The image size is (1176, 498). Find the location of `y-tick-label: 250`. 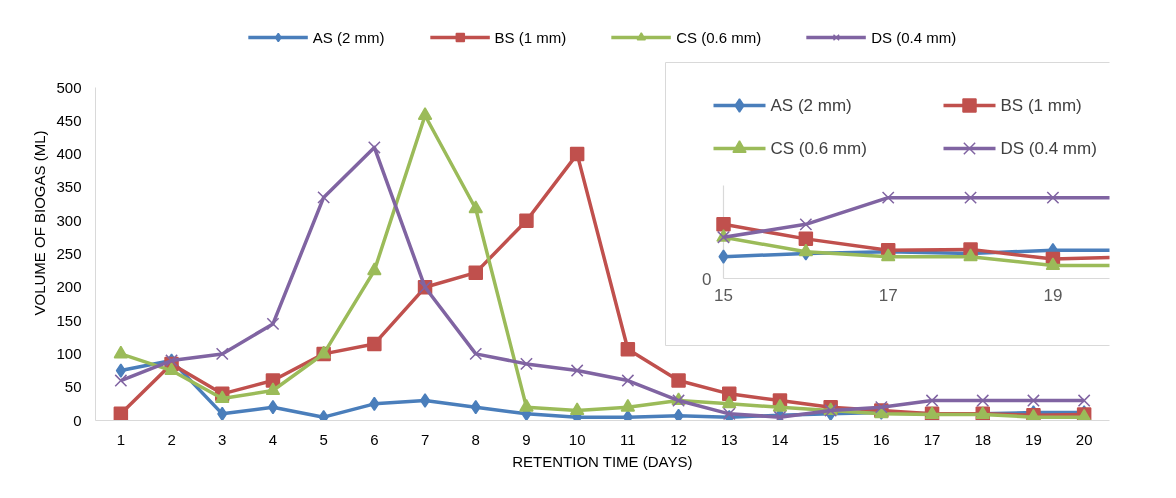

y-tick-label: 250 is located at coordinates (69, 253).